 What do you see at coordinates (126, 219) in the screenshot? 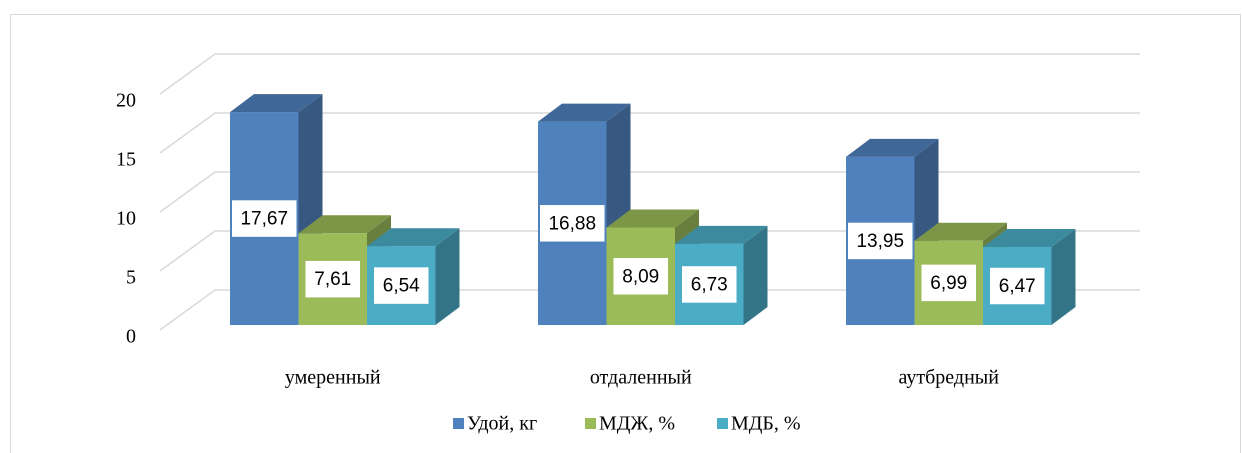
I see `y-tick-label: 10` at bounding box center [126, 219].